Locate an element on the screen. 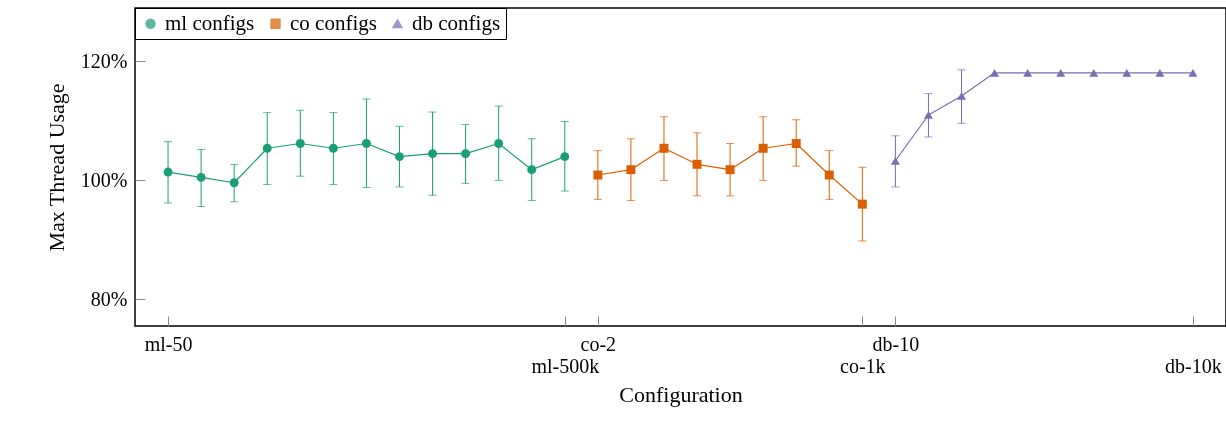 This screenshot has height=421, width=1226. legend-label: ml configs is located at coordinates (210, 22).